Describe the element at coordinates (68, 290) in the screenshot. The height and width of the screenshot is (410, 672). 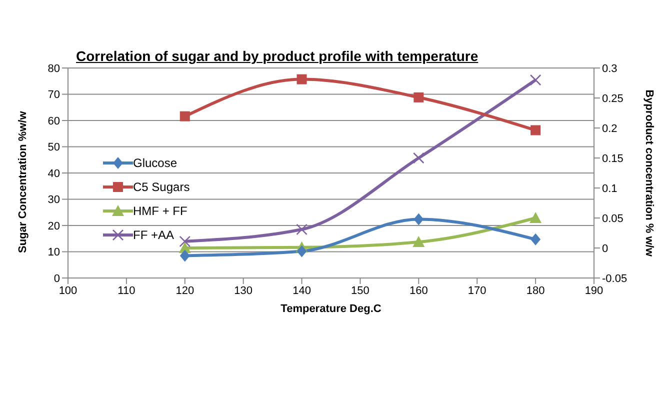
I see `x-tick-label: 100` at that location.